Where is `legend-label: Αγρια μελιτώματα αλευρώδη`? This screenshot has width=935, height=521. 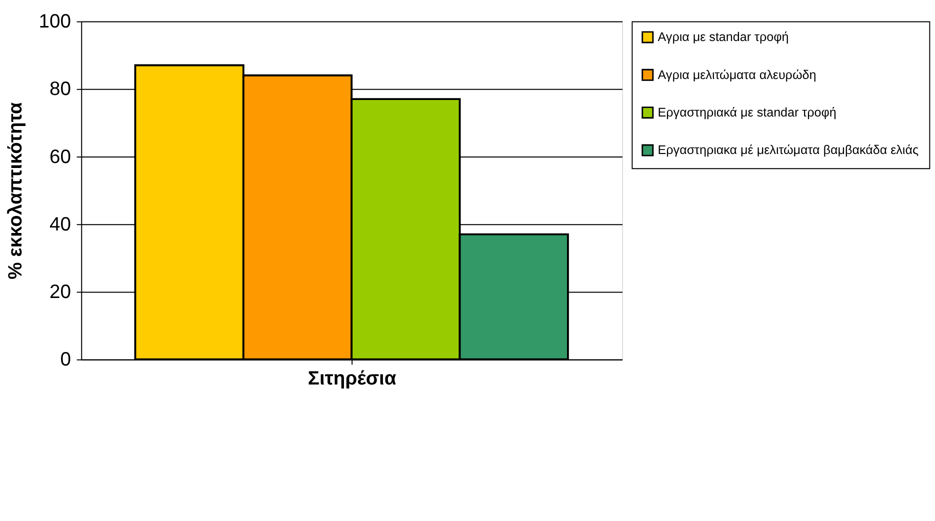
legend-label: Αγρια μελιτώματα αλευρώδη is located at coordinates (737, 75).